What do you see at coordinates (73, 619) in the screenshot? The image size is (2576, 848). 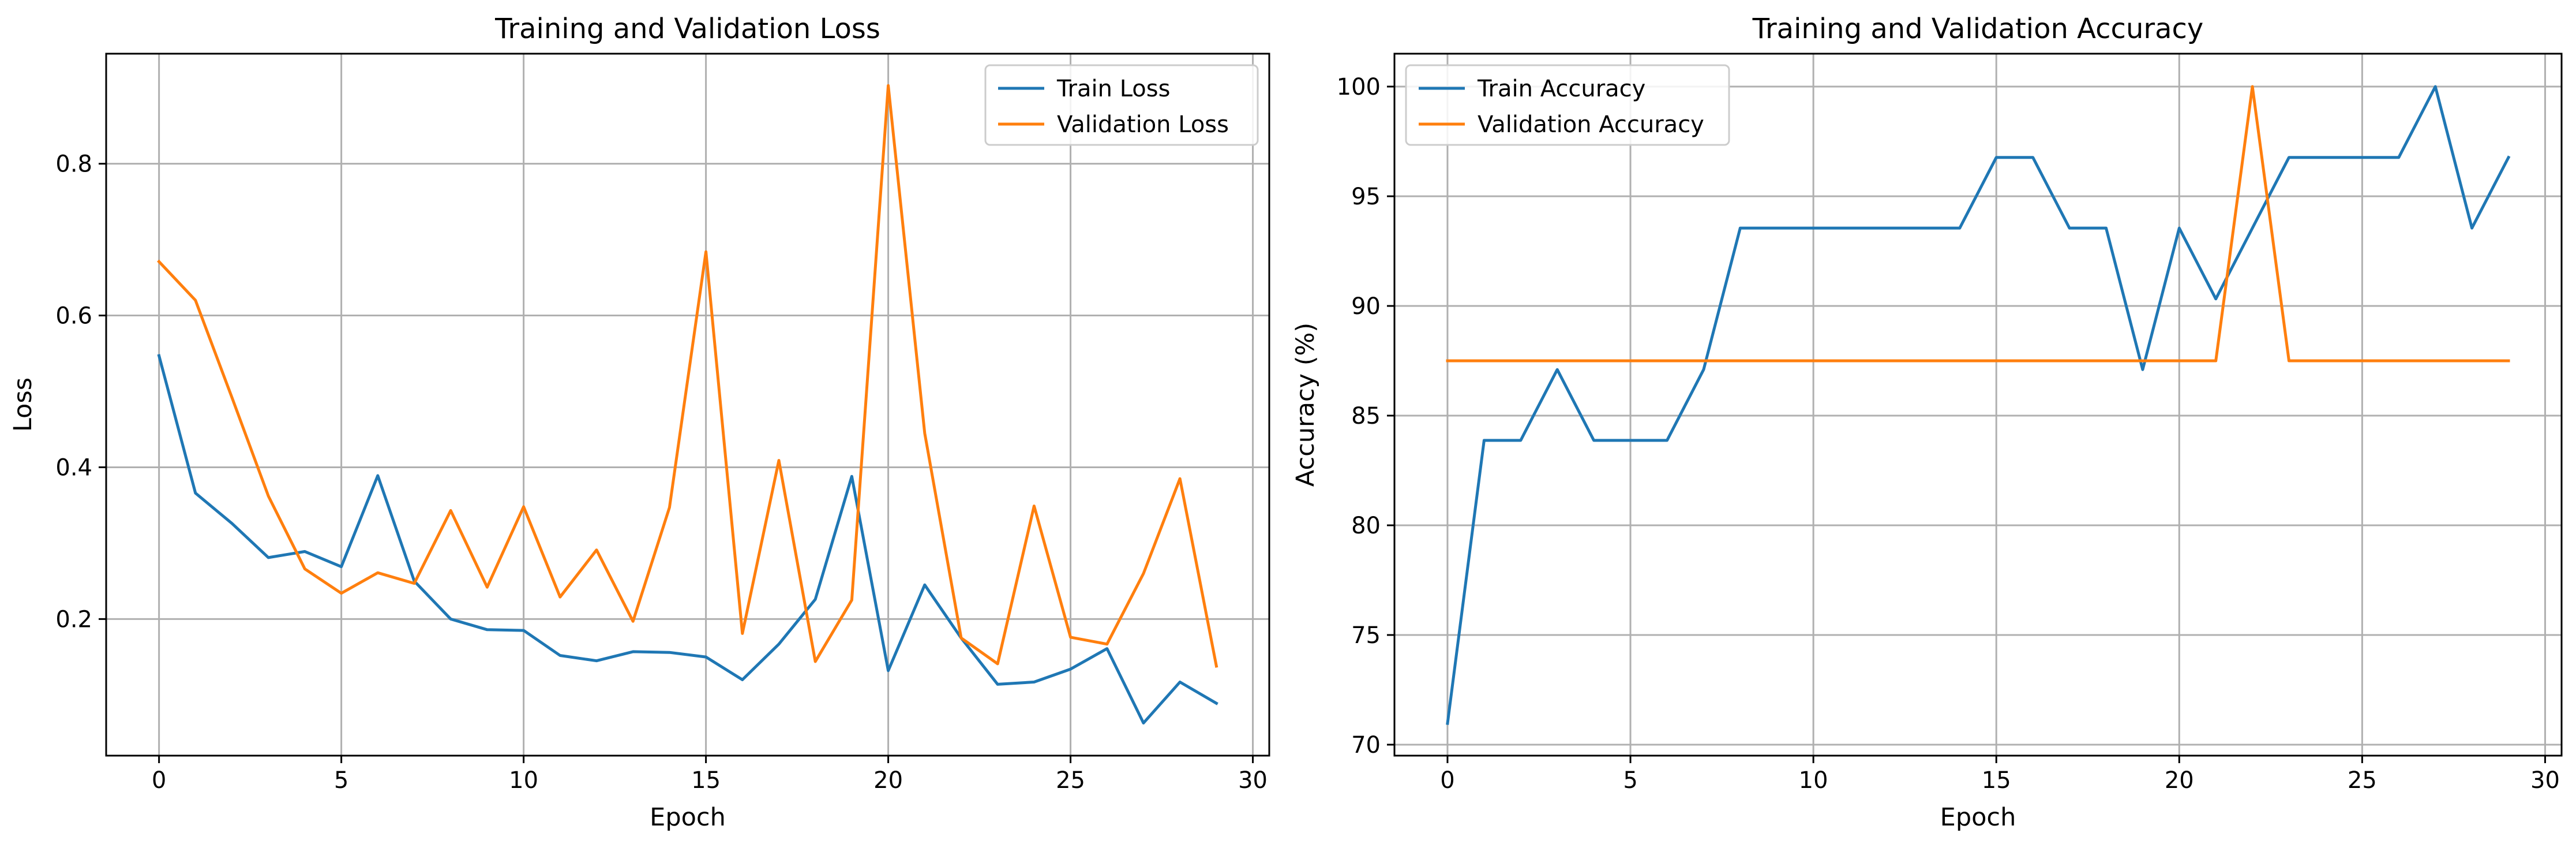 I see `y-tick-label: 0.2` at bounding box center [73, 619].